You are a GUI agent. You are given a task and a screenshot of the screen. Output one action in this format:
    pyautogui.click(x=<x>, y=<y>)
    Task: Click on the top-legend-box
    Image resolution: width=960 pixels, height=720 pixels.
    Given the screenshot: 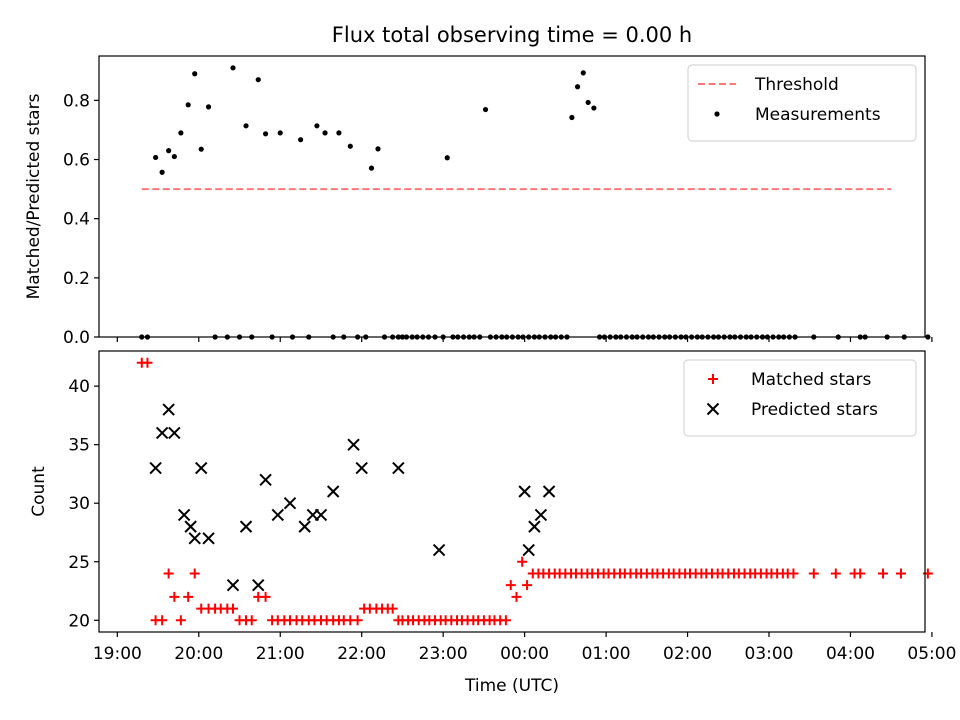 What is the action you would take?
    pyautogui.click(x=802, y=103)
    